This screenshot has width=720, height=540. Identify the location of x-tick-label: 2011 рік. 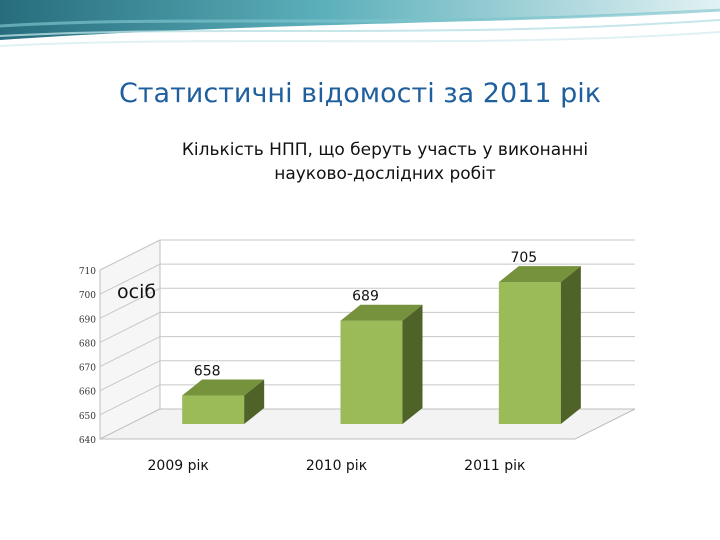
(494, 466).